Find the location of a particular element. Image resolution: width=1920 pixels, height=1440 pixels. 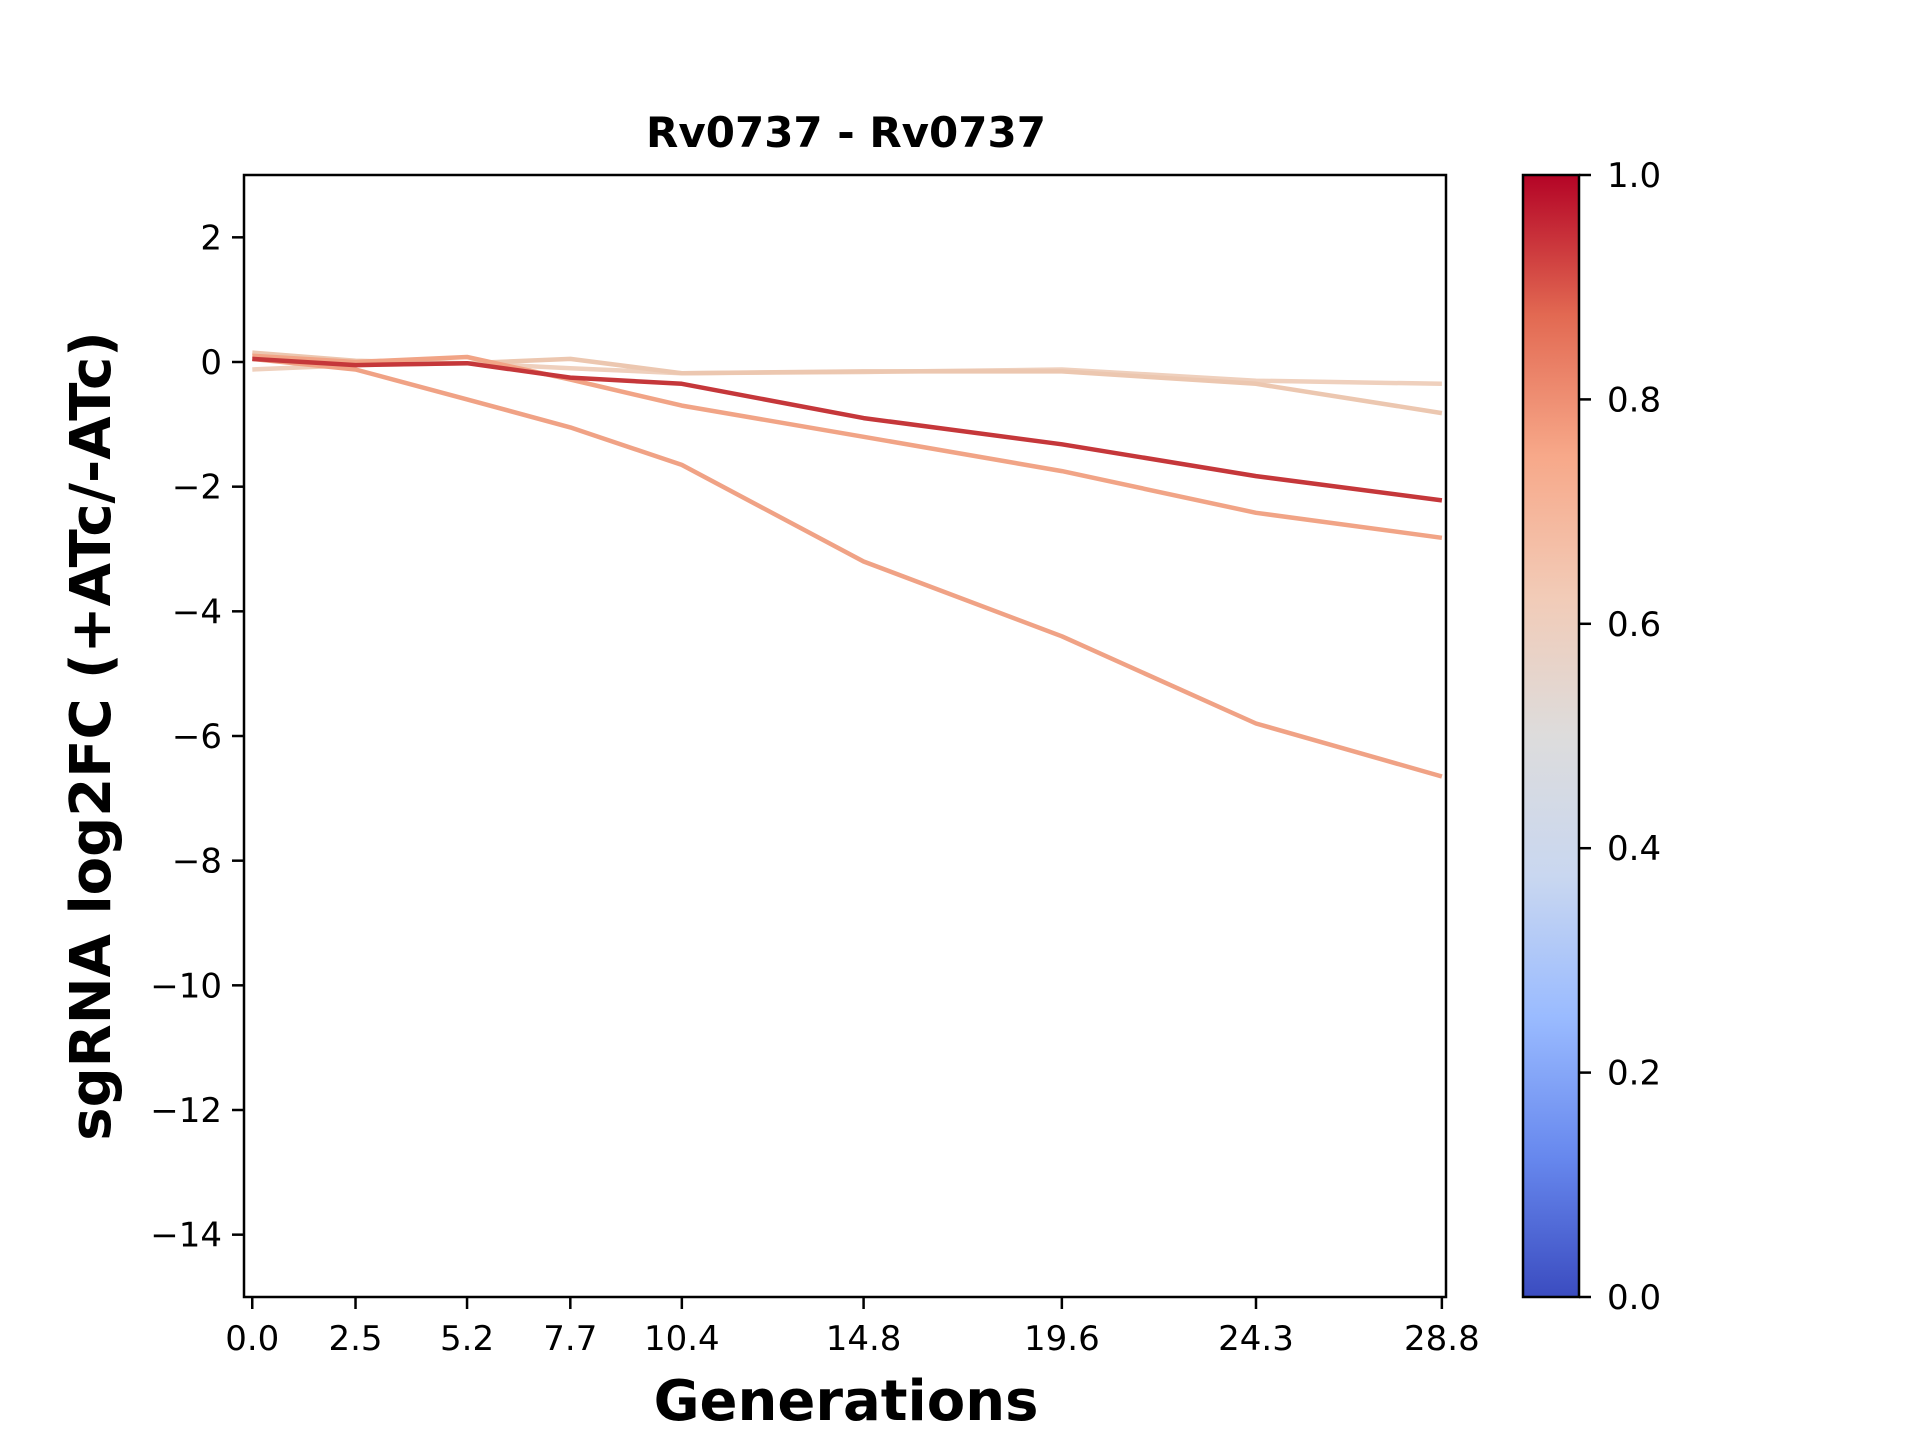

x-axis: 0.0 2.5 5.2 7.7 10.4 14.8 19.6 24.3 28.8 is located at coordinates (852, 1328).